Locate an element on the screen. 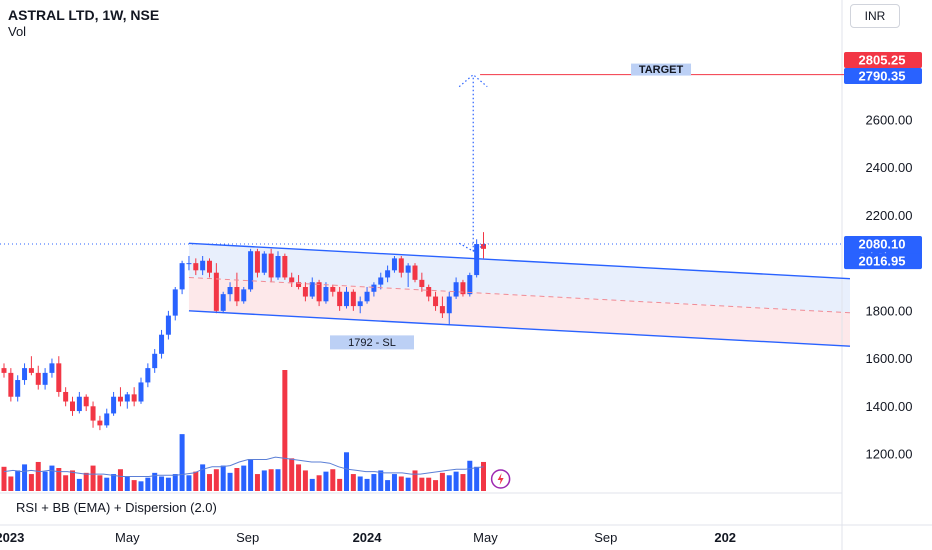 The height and width of the screenshot is (550, 932). price-tag-label: 2080.10 is located at coordinates (882, 244).